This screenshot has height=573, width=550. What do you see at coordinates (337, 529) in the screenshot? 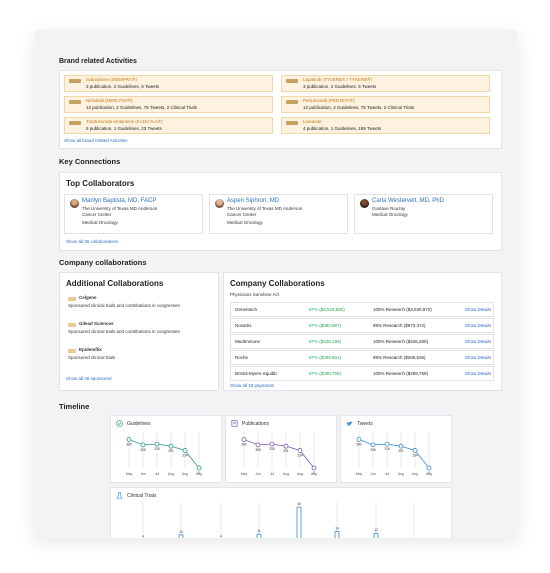
I see `data-label: 14` at bounding box center [337, 529].